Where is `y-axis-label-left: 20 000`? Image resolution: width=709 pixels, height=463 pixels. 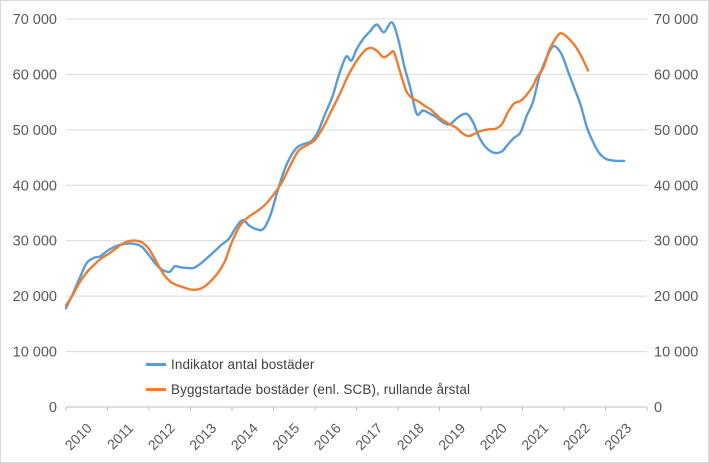 y-axis-label-left: 20 000 is located at coordinates (35, 297).